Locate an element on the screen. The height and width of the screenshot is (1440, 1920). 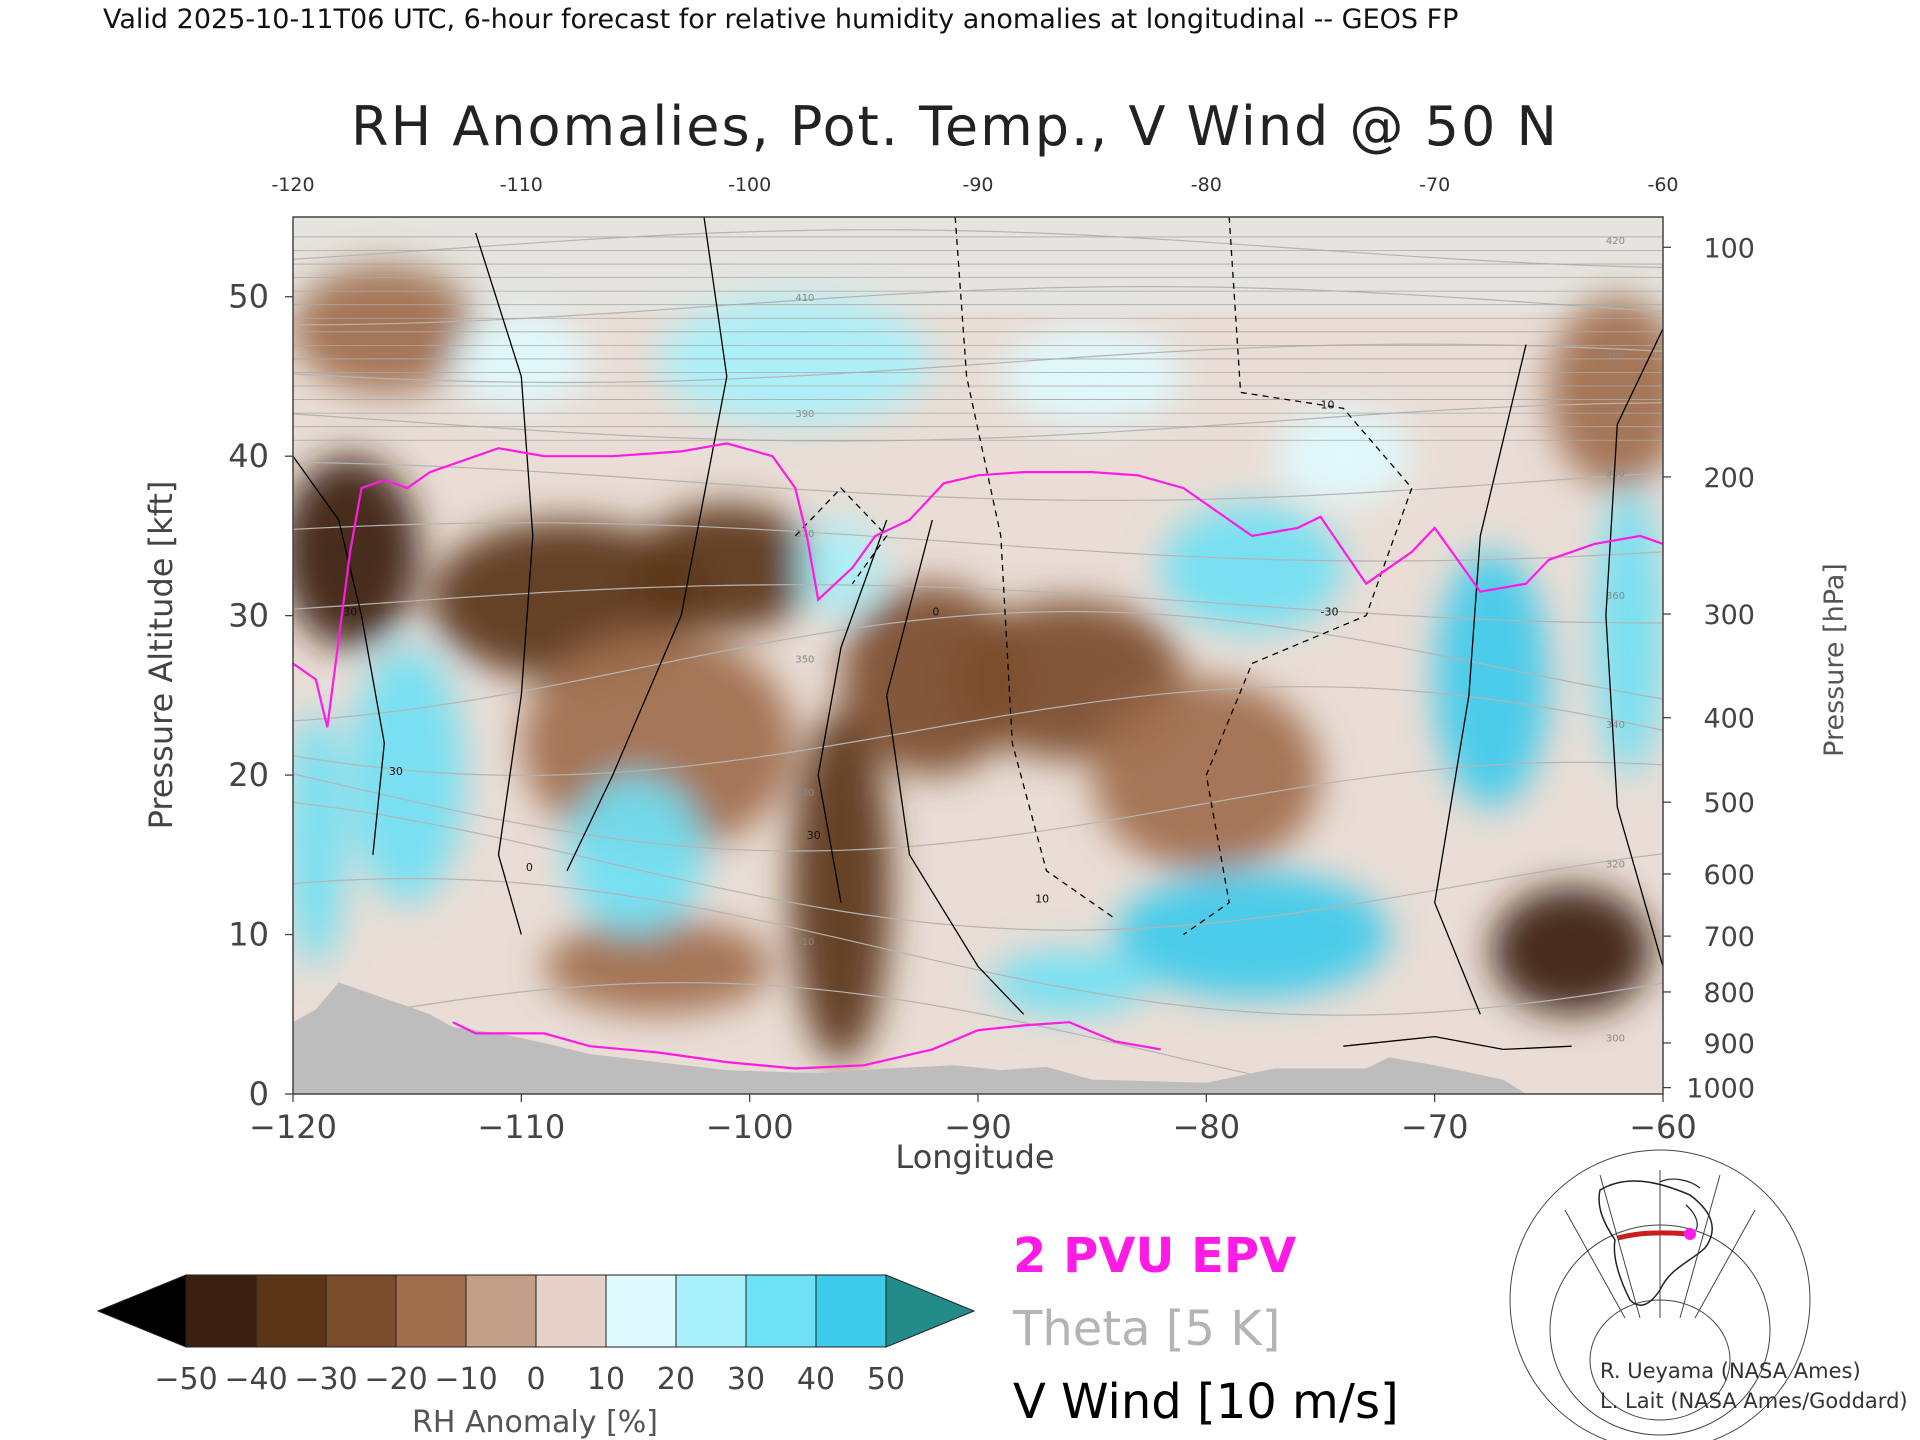
top-longitude-axis: -120 -110 -100 -90 -80 -70 -60 is located at coordinates (974, 185).